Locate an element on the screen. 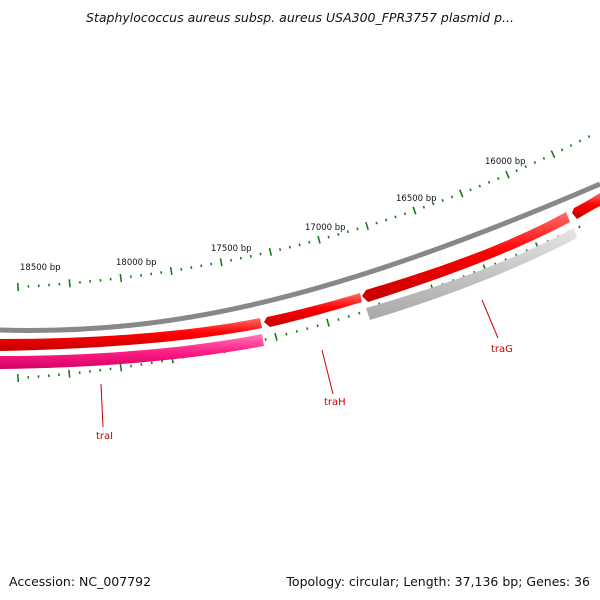 Image resolution: width=600 pixels, height=600 pixels. scale-label-18000: 18000 bp is located at coordinates (136, 263).